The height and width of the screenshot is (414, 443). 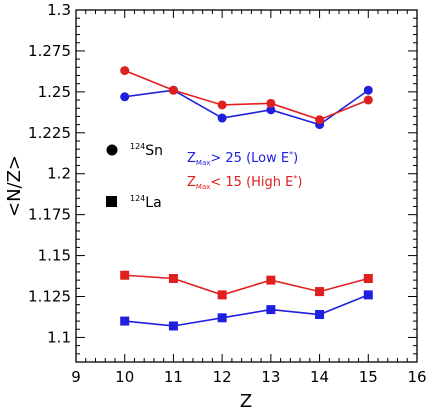 I want to click on x-tick-label: 9, so click(x=76, y=377).